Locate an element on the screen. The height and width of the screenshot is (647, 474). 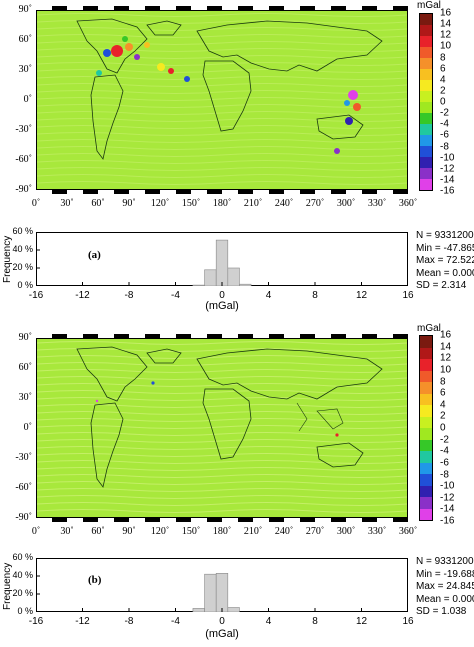
lon-label: 300˚ is located at coordinates (346, 531).